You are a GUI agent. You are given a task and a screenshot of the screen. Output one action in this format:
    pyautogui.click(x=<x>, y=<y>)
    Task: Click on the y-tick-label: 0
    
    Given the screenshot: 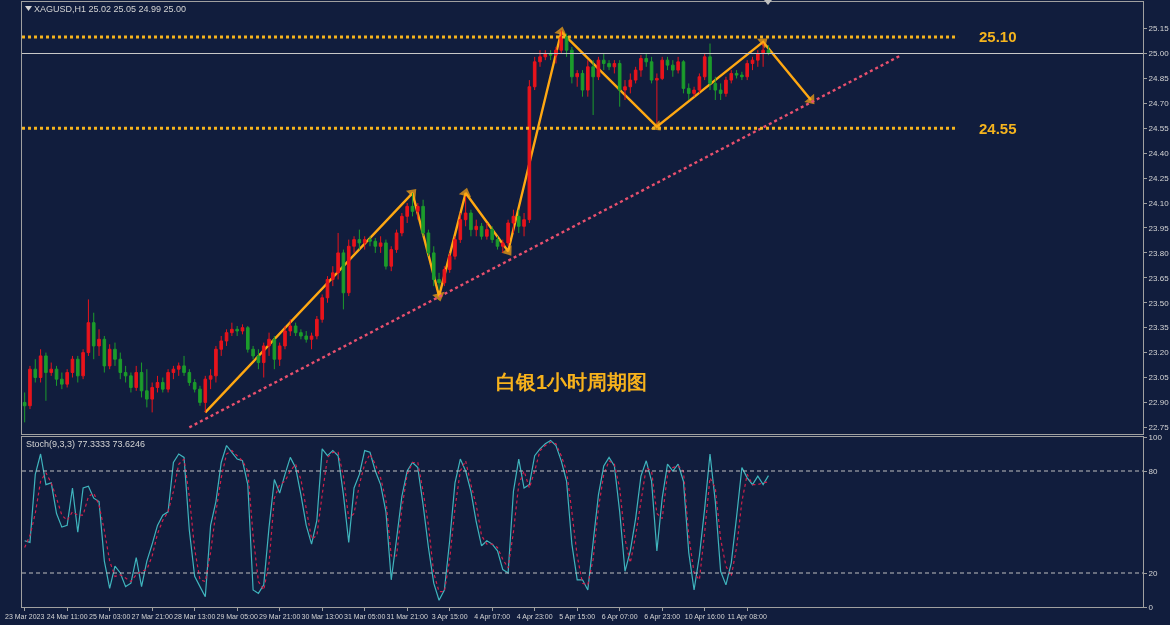 What is the action you would take?
    pyautogui.click(x=1151, y=607)
    